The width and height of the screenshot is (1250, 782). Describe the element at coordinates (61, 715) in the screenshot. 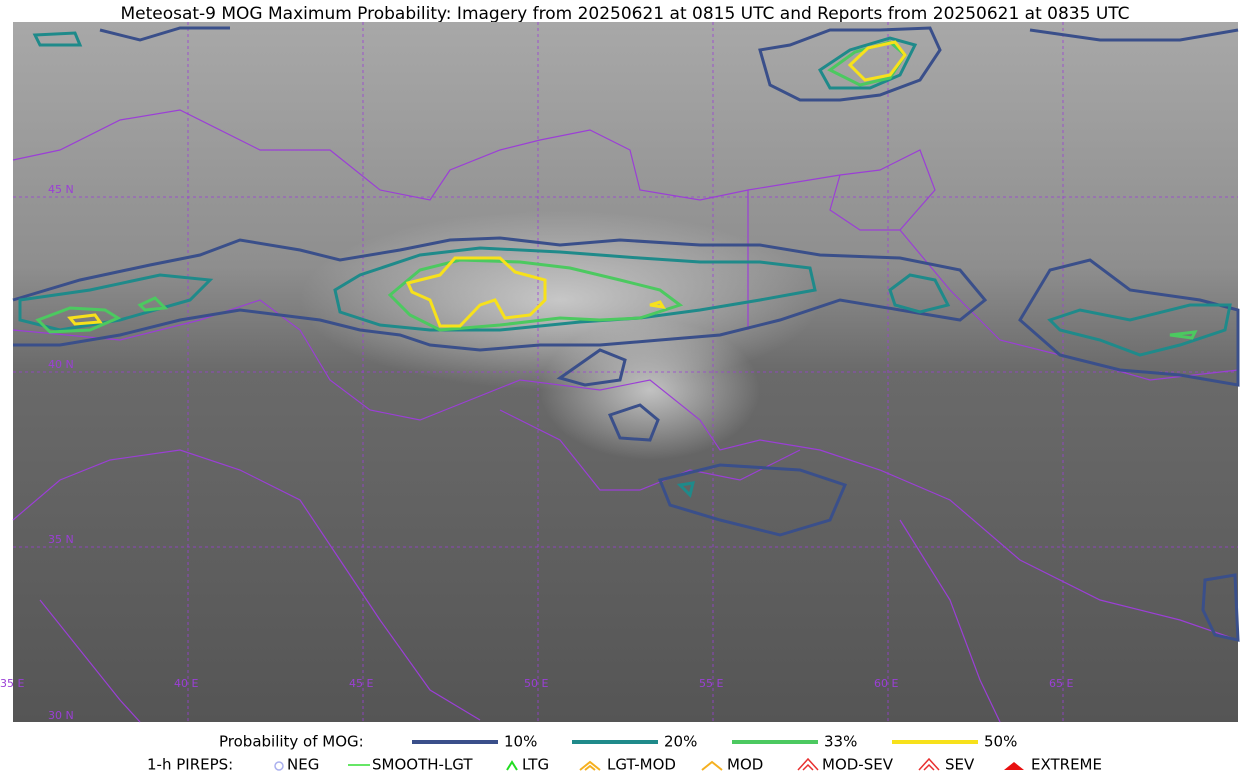

I see `lat-label: 30 N` at that location.